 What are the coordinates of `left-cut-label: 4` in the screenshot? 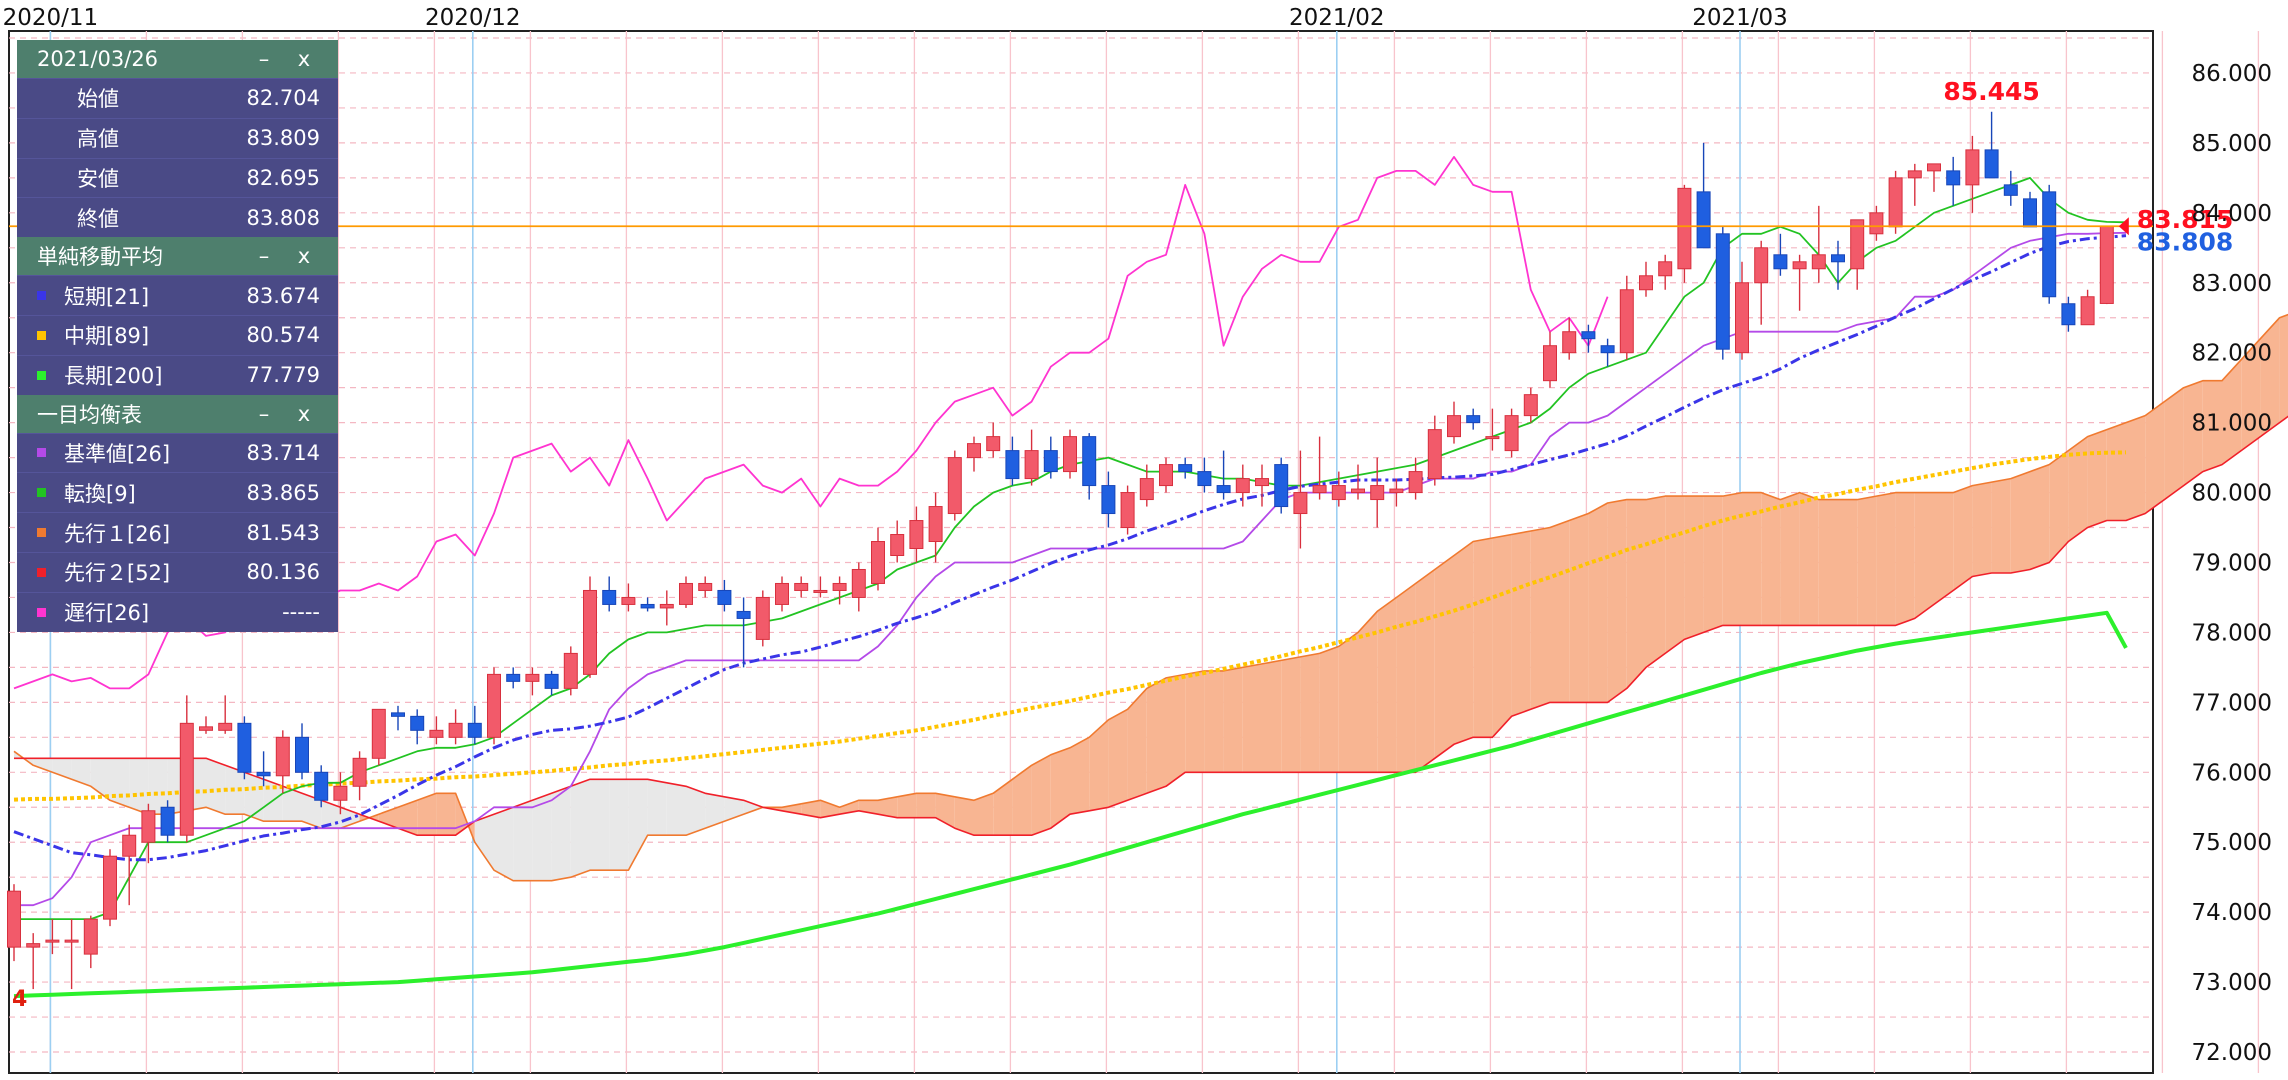 It's located at (19, 999).